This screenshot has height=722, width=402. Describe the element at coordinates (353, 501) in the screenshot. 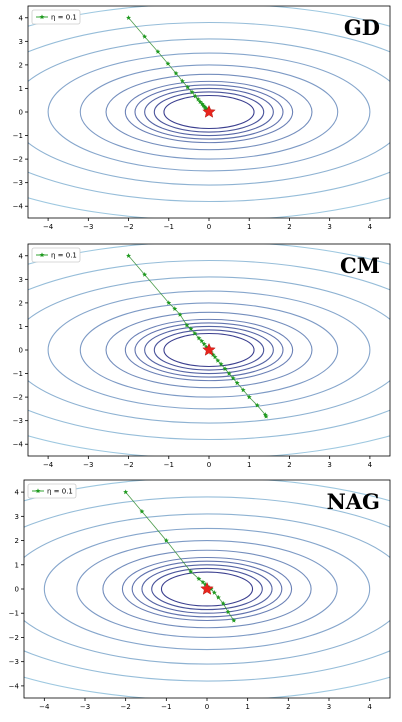

I see `panel-title: NAG` at that location.